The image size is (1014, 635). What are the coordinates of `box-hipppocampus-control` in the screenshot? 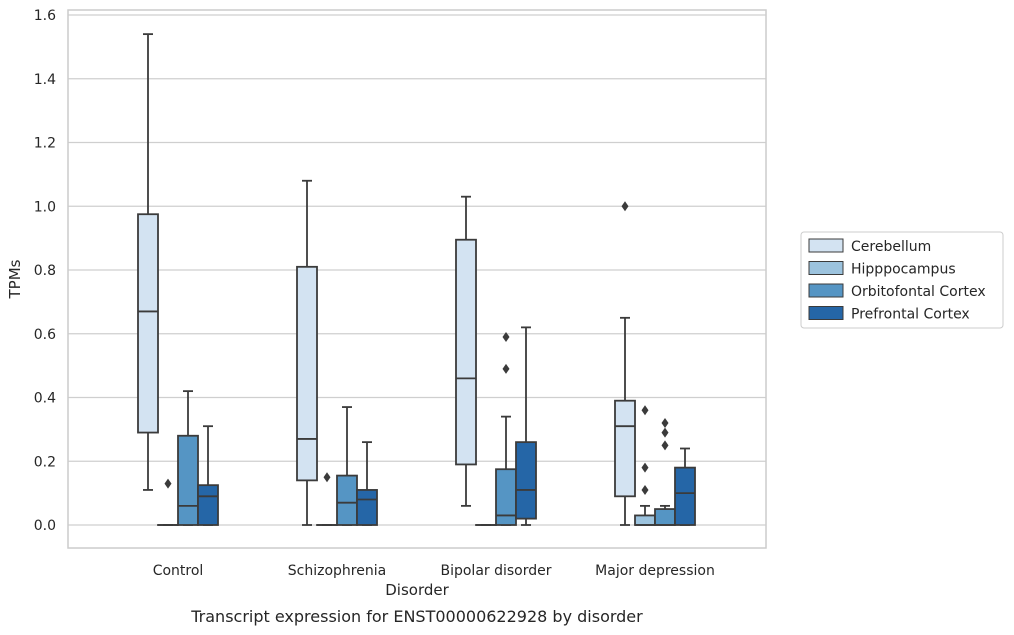 It's located at (168, 502).